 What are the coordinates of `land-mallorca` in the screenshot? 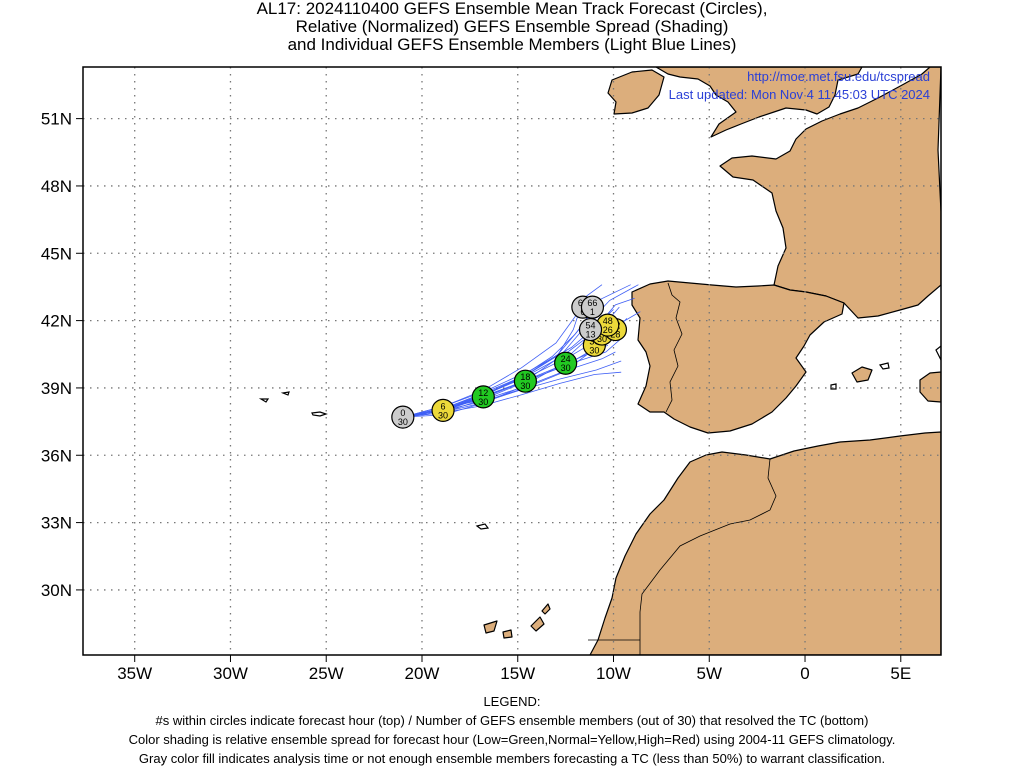 It's located at (862, 374).